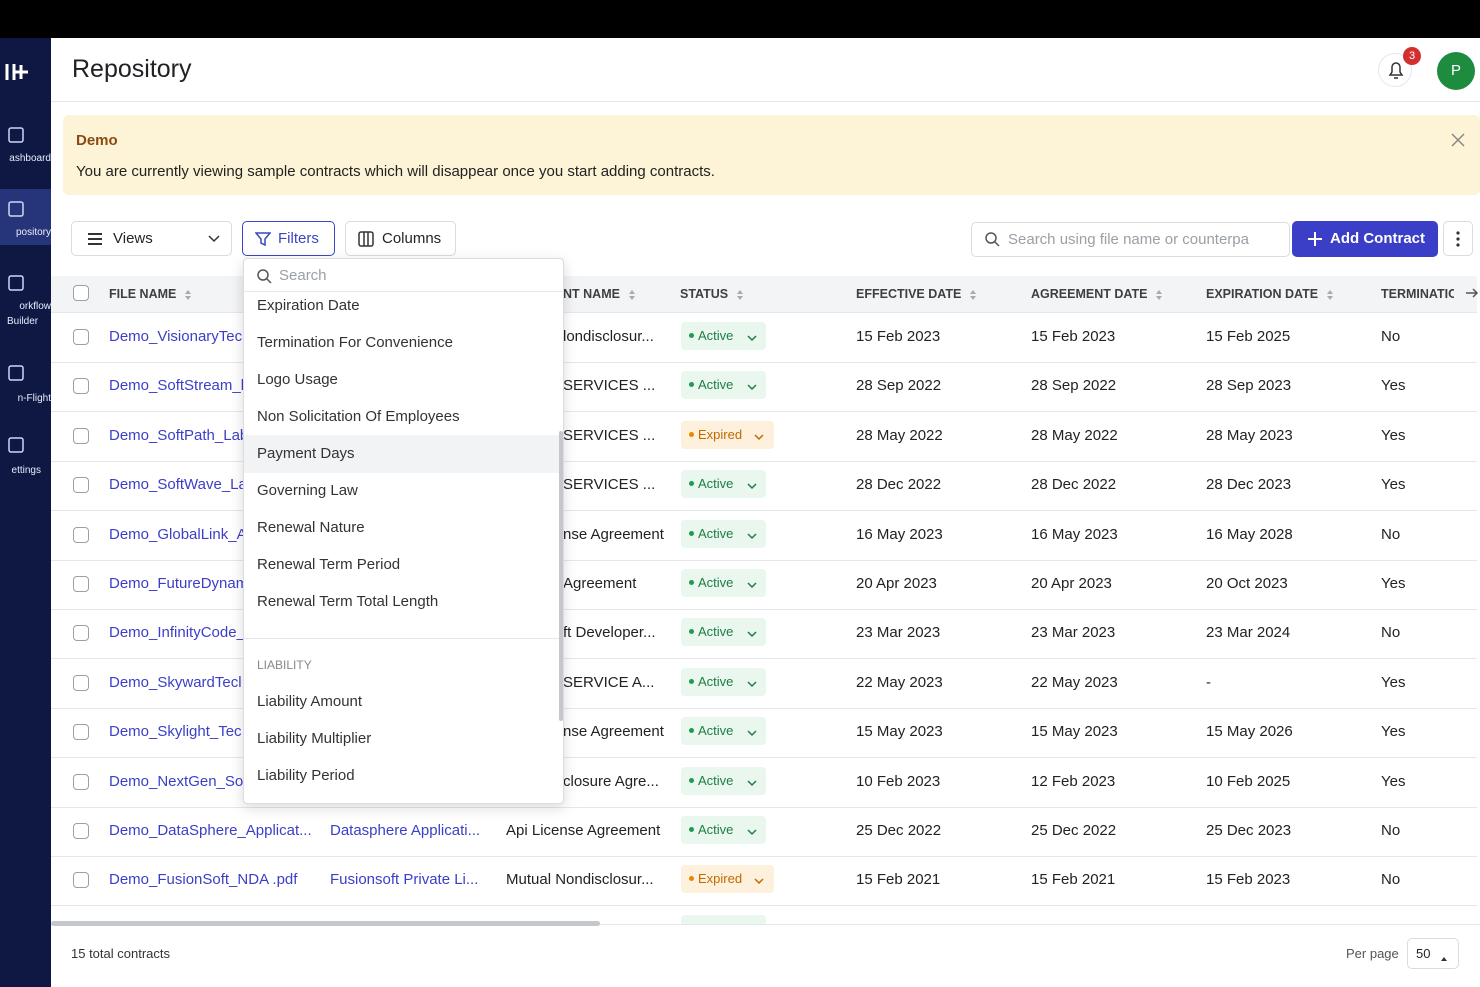 This screenshot has width=1480, height=987. What do you see at coordinates (1073, 336) in the screenshot?
I see `cell-text: 15 Feb 2023` at bounding box center [1073, 336].